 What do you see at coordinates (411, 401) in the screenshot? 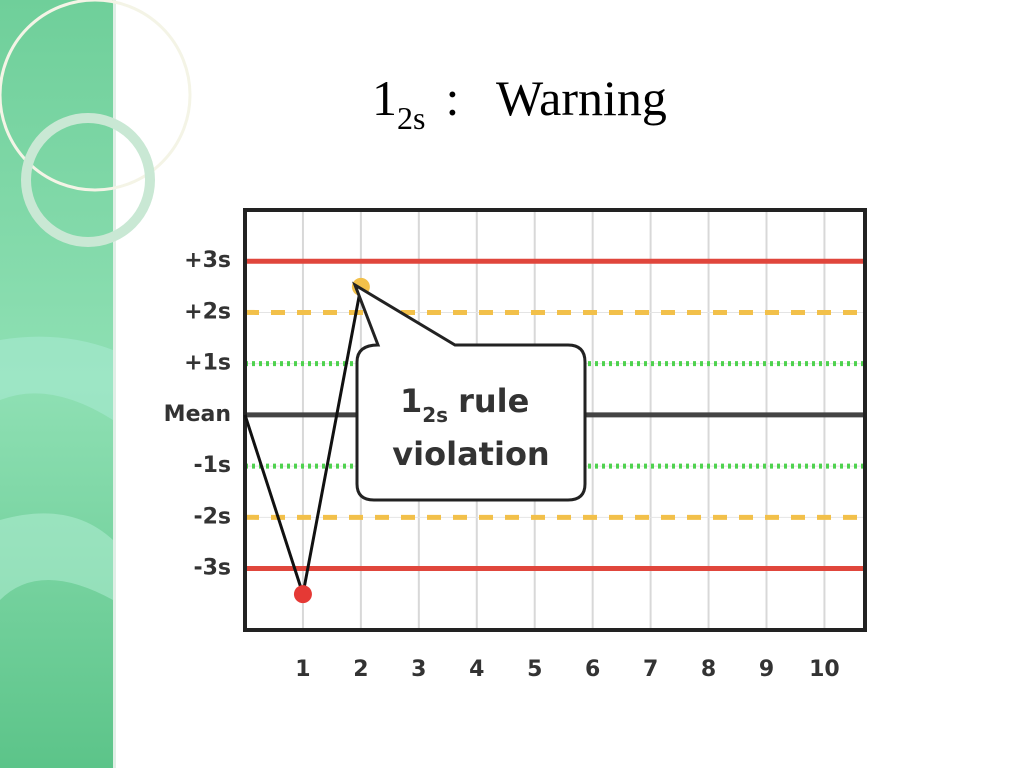
I see `annotation-text: 1` at bounding box center [411, 401].